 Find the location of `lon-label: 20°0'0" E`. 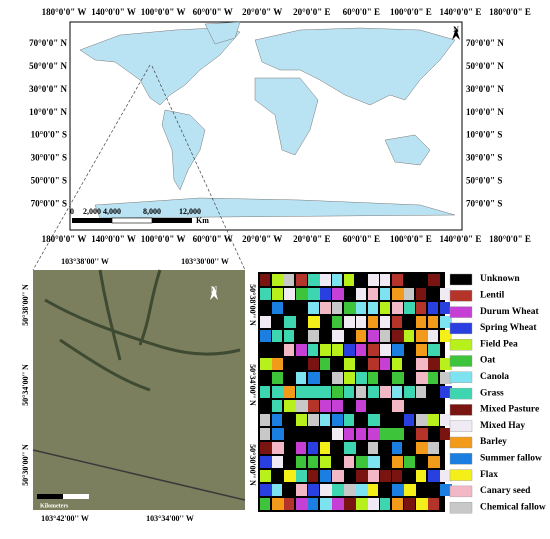

lon-label: 20°0'0" E is located at coordinates (311, 12).